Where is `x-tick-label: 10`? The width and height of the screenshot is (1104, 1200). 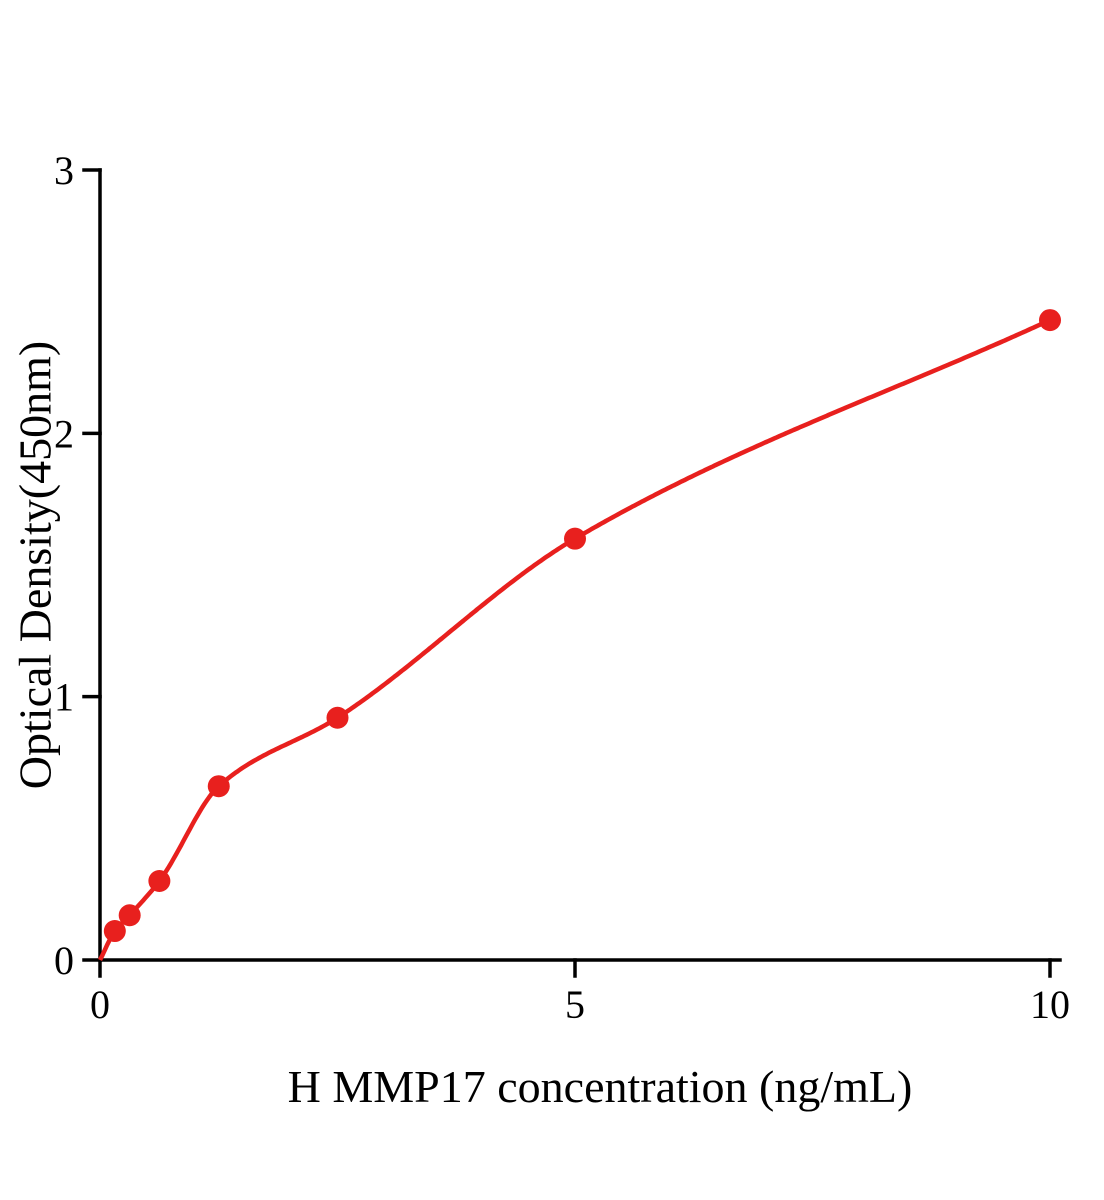
x-tick-label: 10 is located at coordinates (1050, 1004).